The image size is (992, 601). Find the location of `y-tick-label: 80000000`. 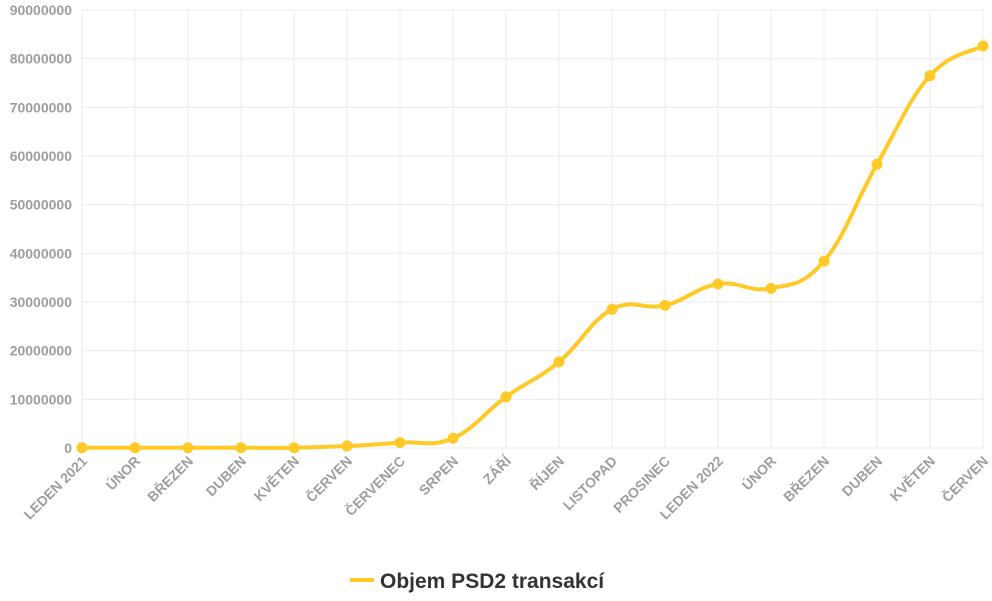

y-tick-label: 80000000 is located at coordinates (41, 59).